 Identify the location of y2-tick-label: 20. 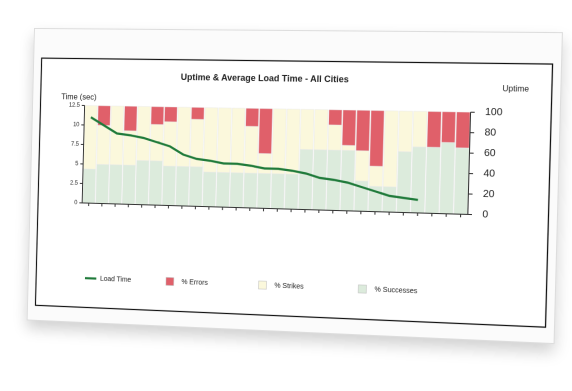
(489, 195).